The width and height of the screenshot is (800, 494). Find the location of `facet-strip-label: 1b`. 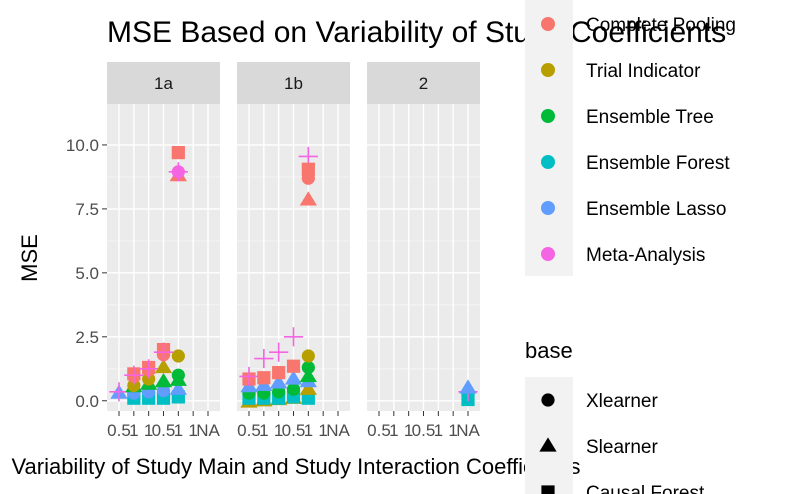

facet-strip-label: 1b is located at coordinates (293, 83).